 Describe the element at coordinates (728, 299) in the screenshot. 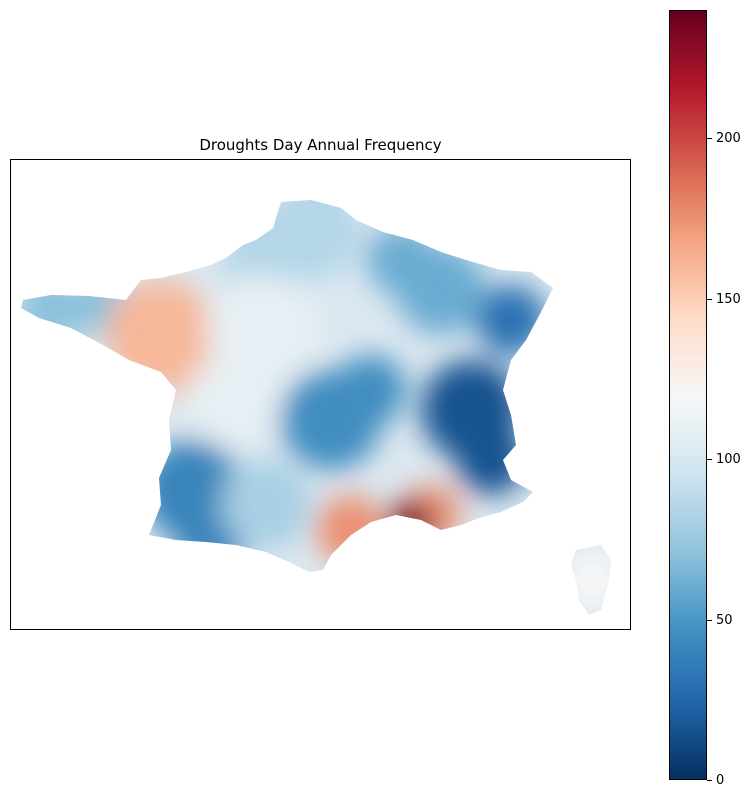

I see `colorbar-tick-label: 150` at that location.